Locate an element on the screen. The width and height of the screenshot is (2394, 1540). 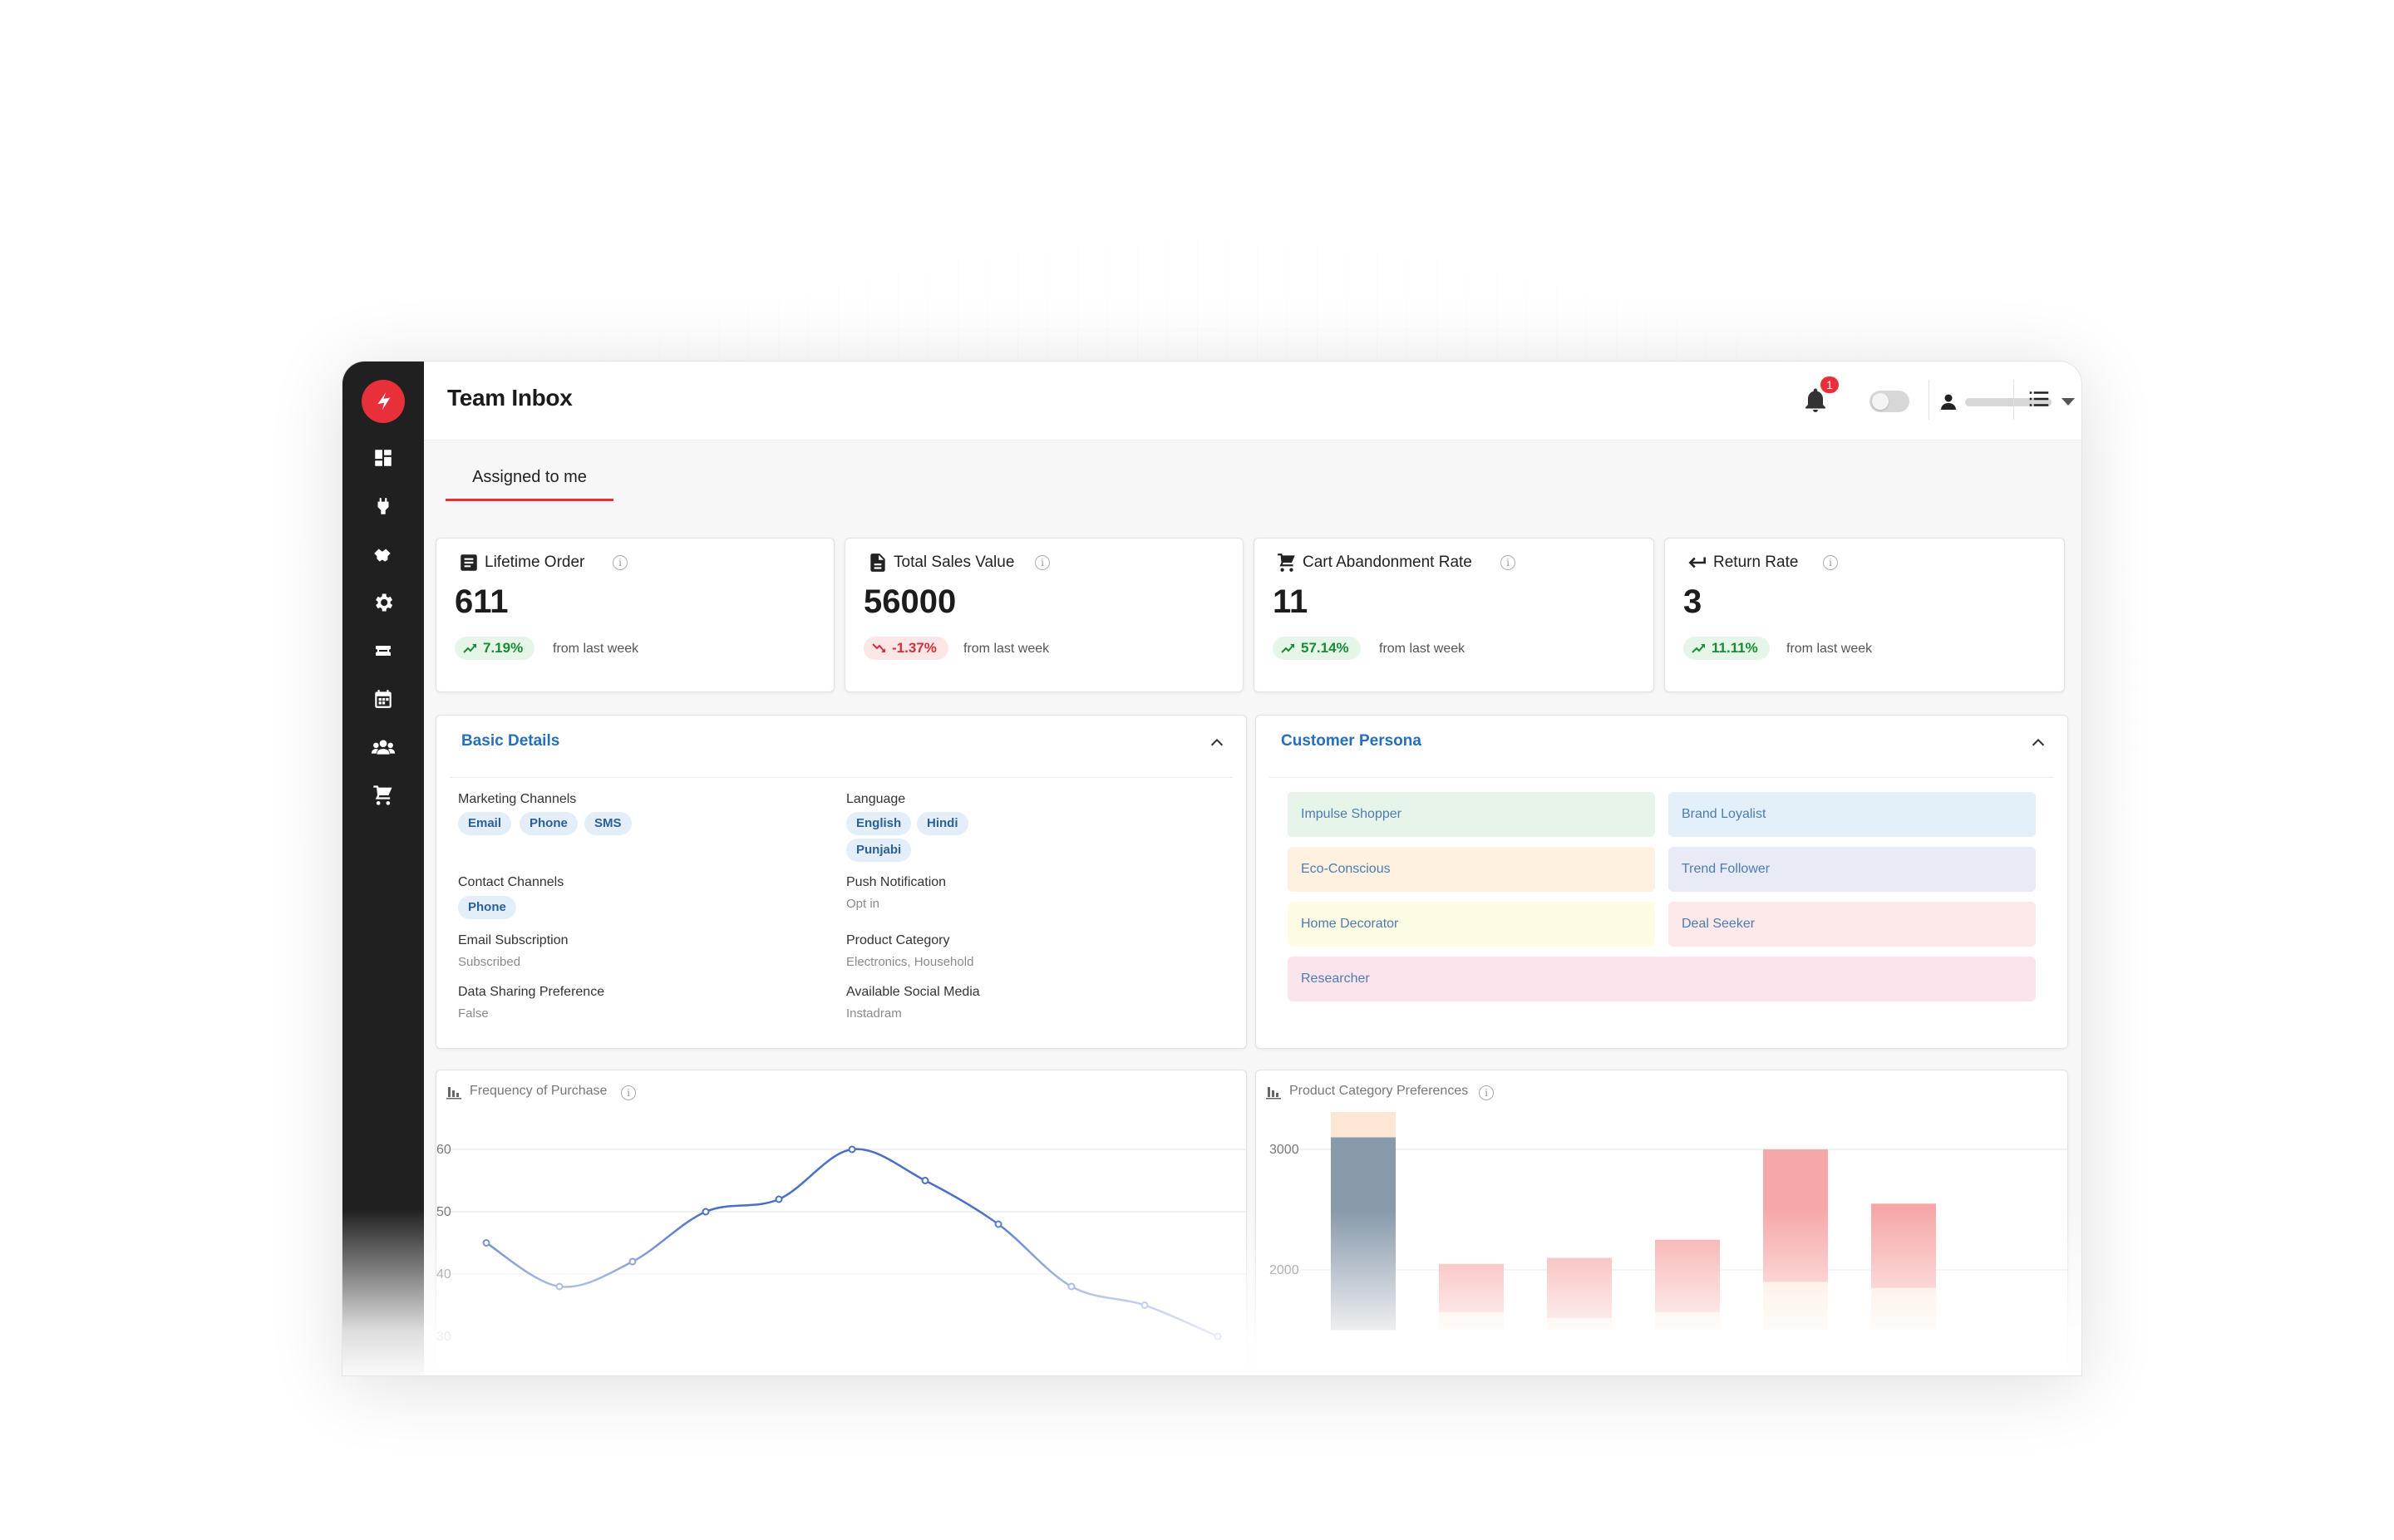
field-value: False is located at coordinates (474, 1013).